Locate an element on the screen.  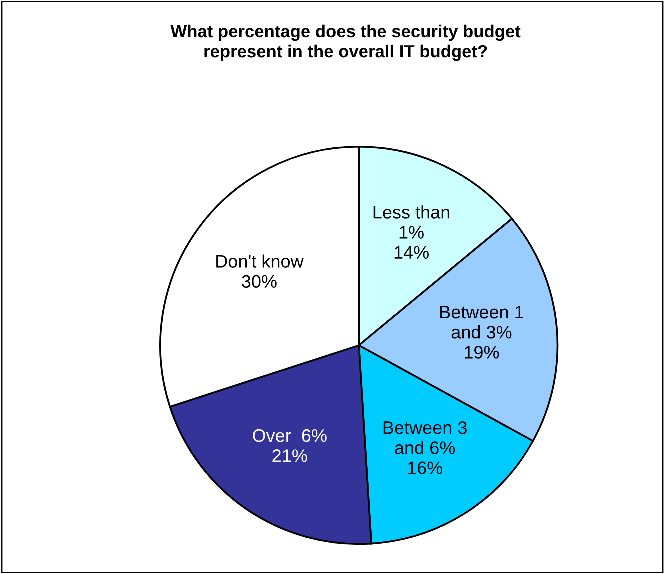
data-label: 30% is located at coordinates (259, 281).